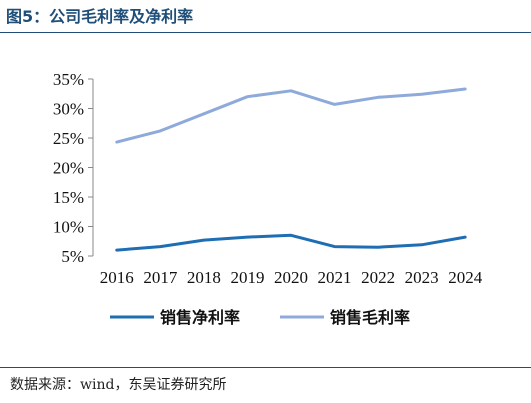 This screenshot has width=531, height=403. What do you see at coordinates (265, 32) in the screenshot?
I see `title-divider` at bounding box center [265, 32].